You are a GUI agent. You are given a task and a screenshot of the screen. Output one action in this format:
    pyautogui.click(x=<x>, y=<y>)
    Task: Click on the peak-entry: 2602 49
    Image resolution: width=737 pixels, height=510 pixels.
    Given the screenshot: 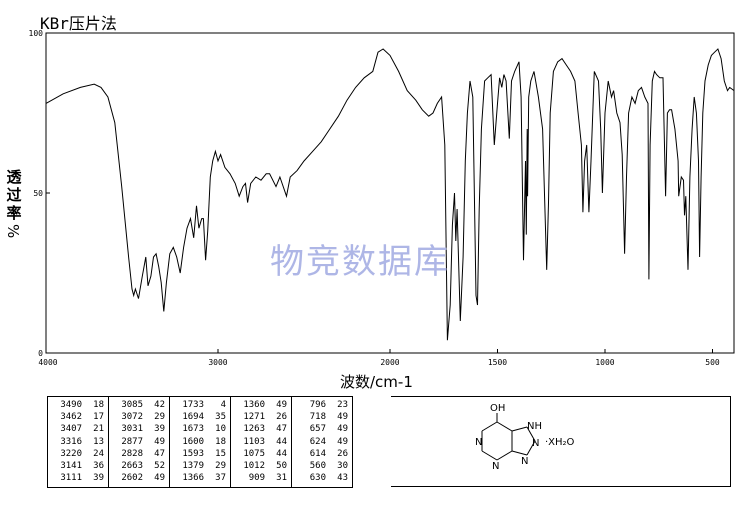 What is the action you would take?
    pyautogui.click(x=139, y=478)
    